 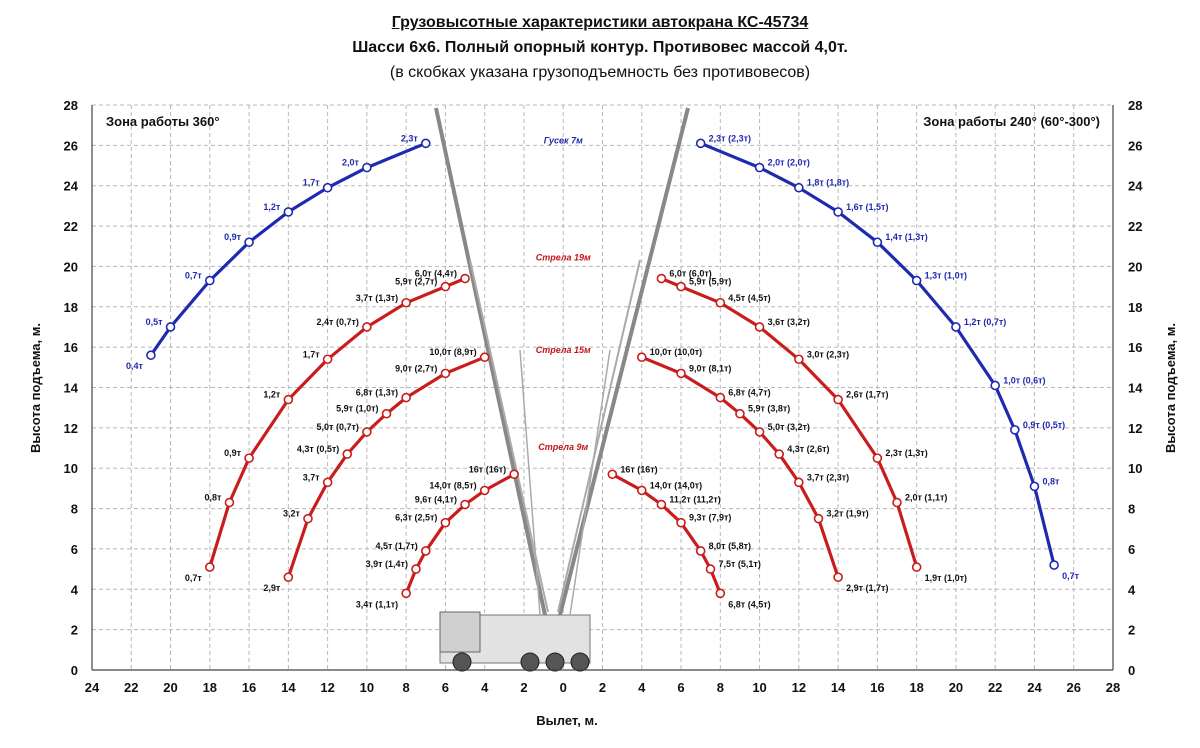 I want to click on y-tick-label-right: 10, so click(x=1135, y=468).